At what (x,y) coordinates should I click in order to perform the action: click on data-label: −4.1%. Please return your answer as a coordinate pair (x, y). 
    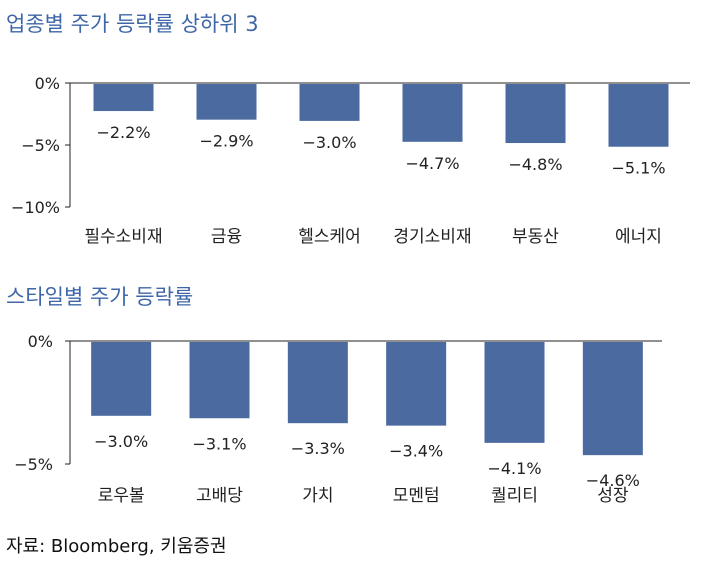
    Looking at the image, I should click on (514, 468).